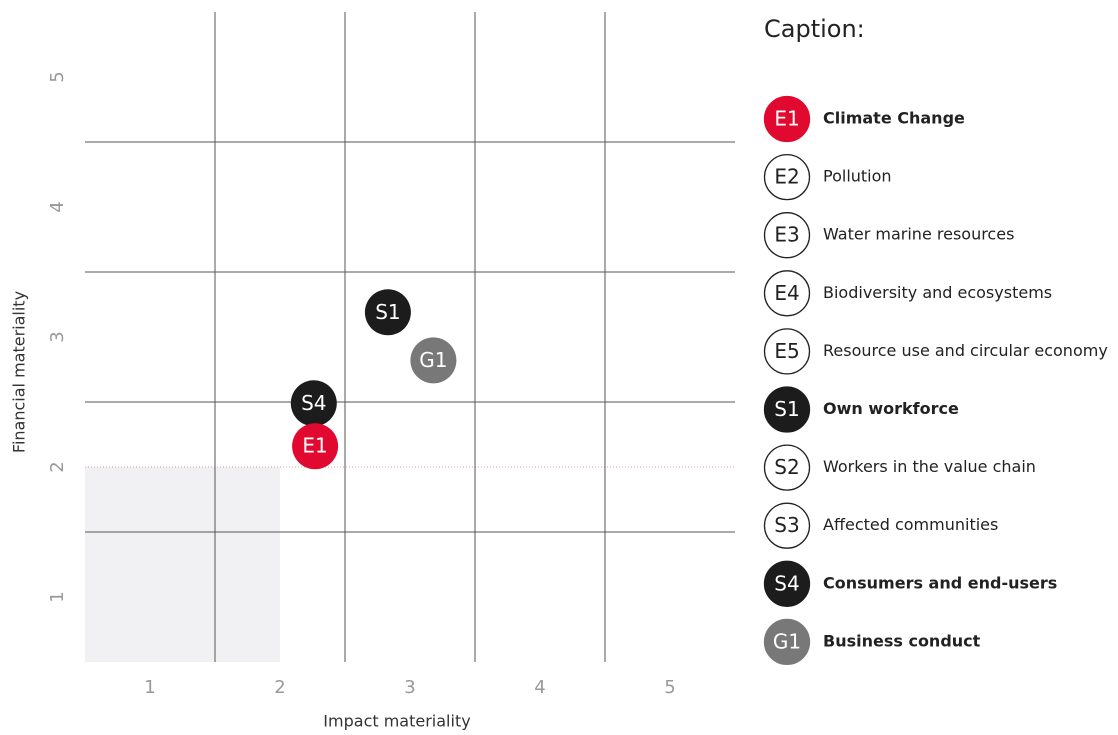 The height and width of the screenshot is (735, 1118). I want to click on legend-code: G1, so click(787, 641).